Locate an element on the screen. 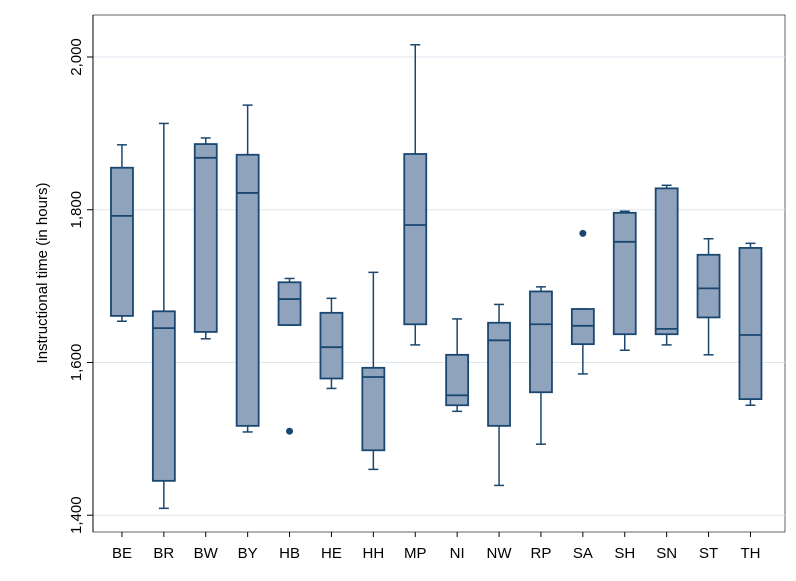 The image size is (796, 581). x-tick-label: TH is located at coordinates (750, 553).